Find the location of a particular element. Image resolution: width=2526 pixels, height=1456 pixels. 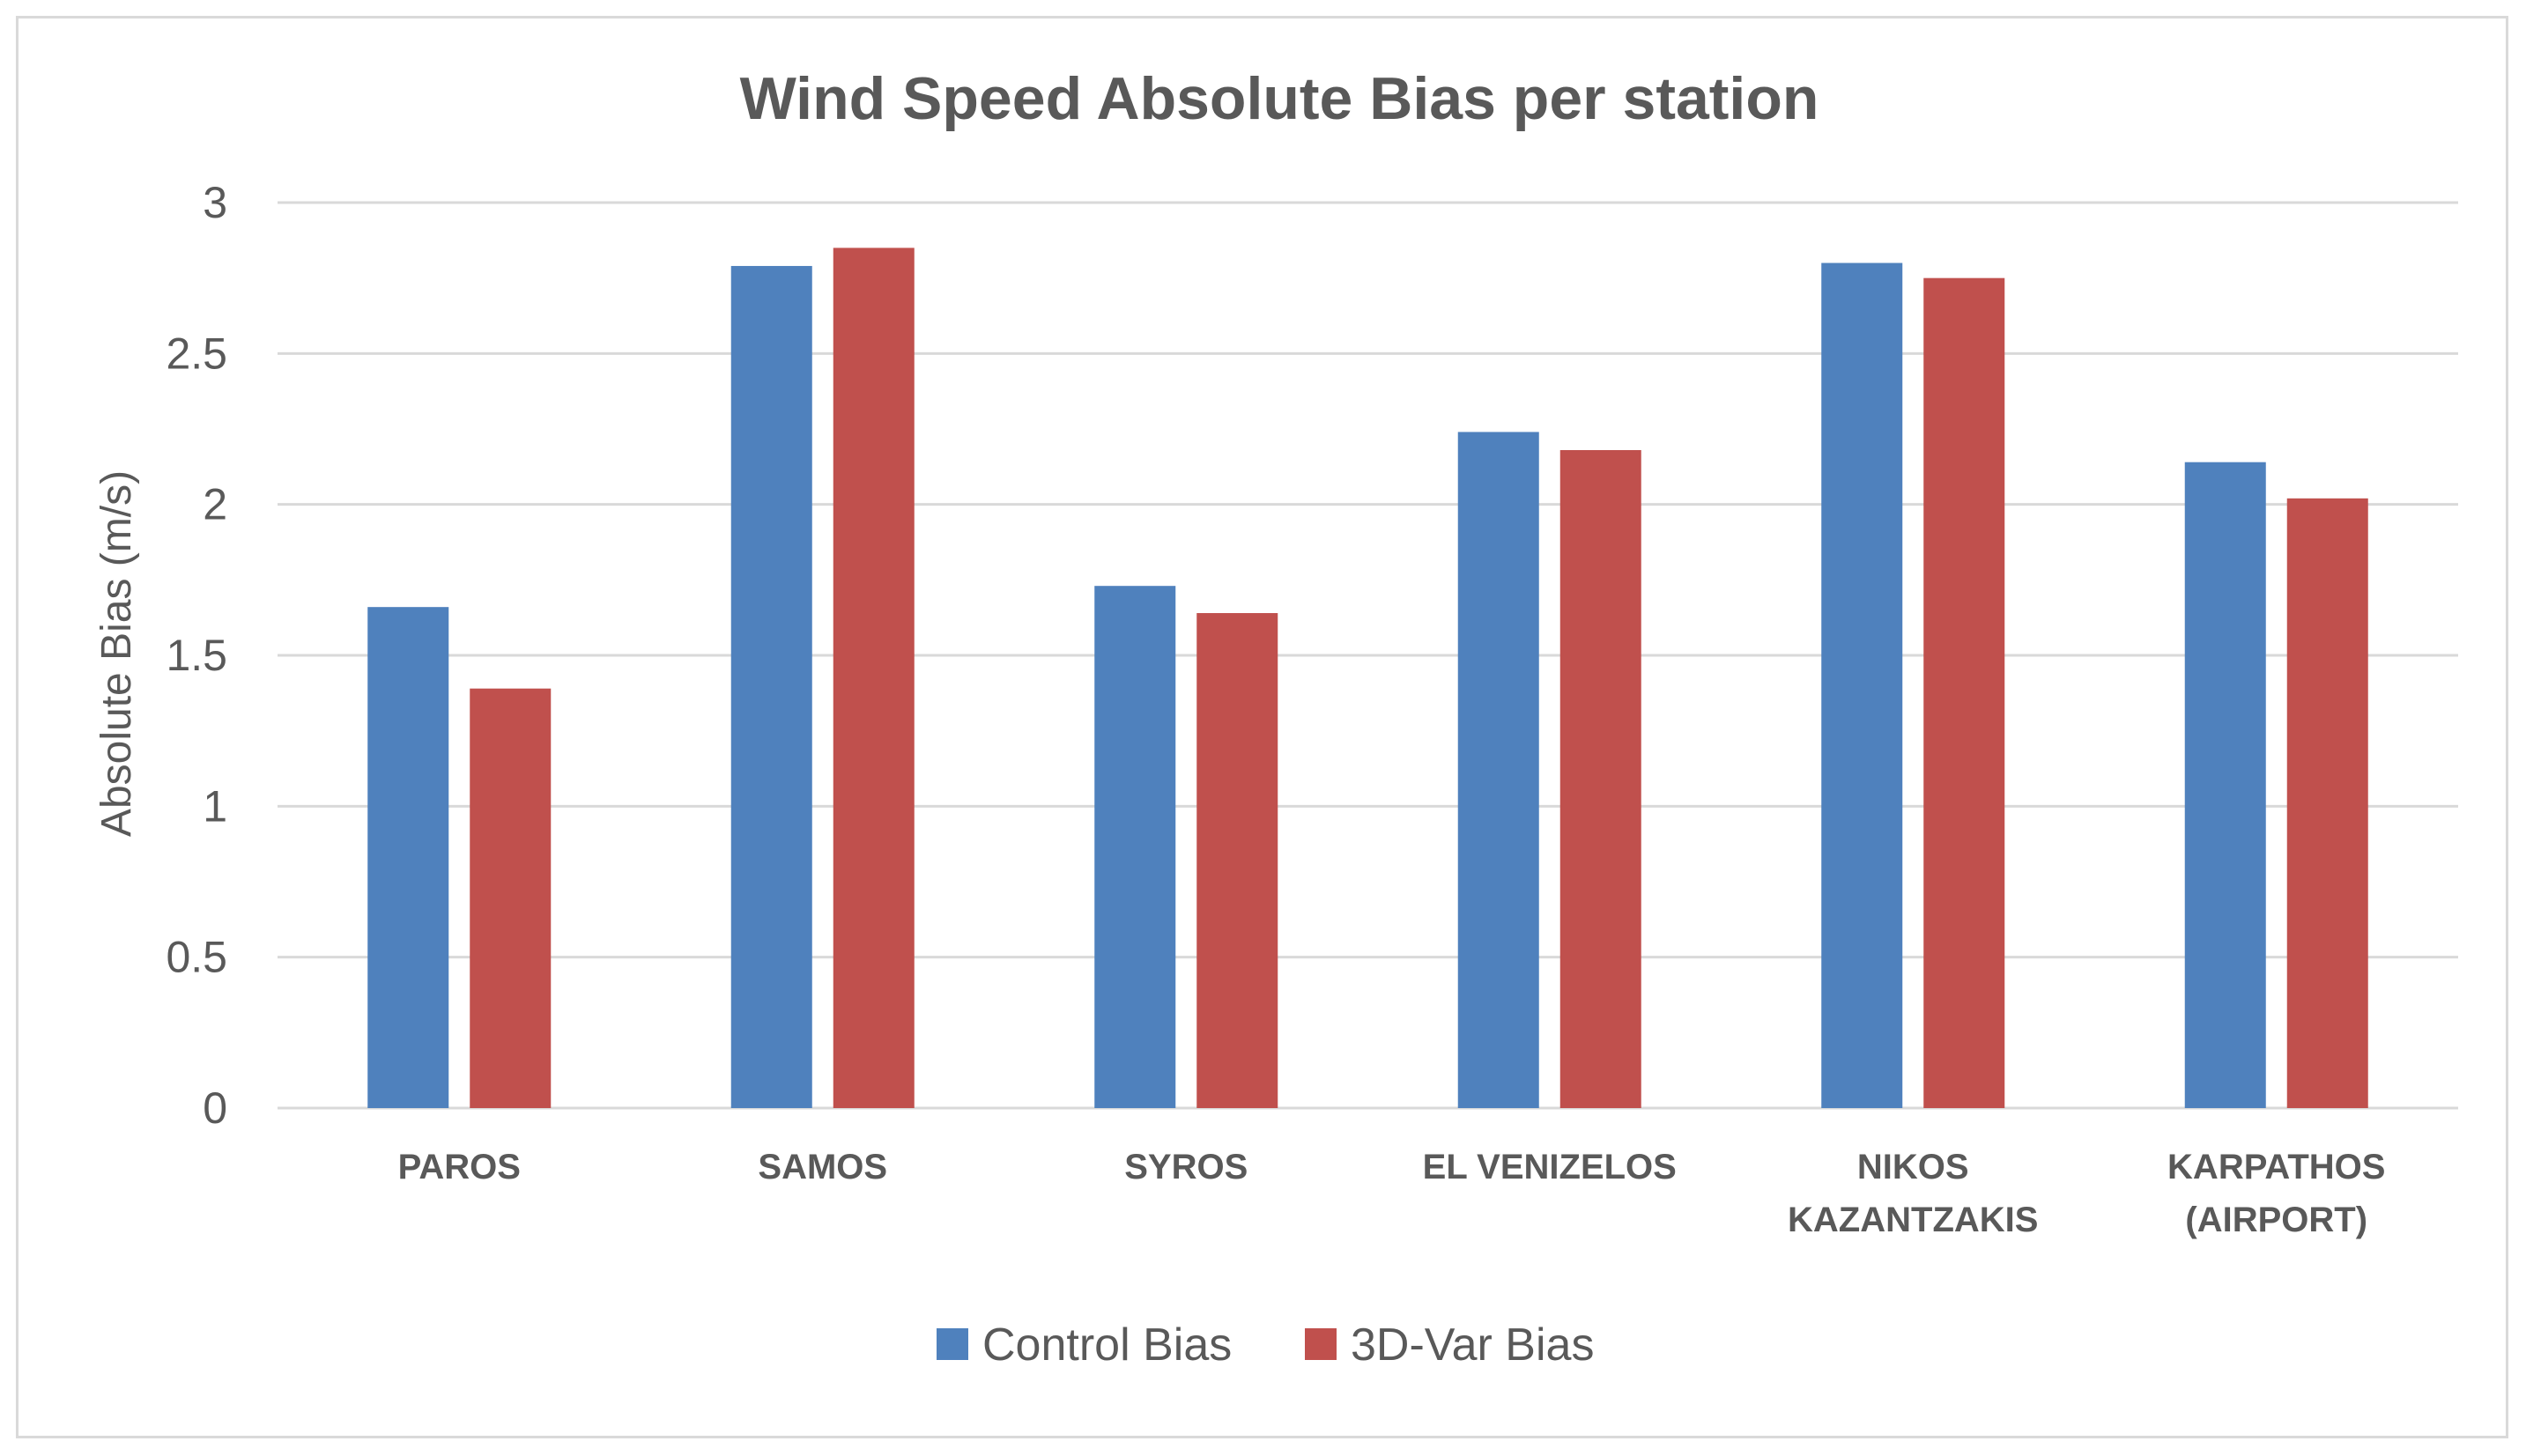

x-tick-label: NIKOS is located at coordinates (1913, 1167).